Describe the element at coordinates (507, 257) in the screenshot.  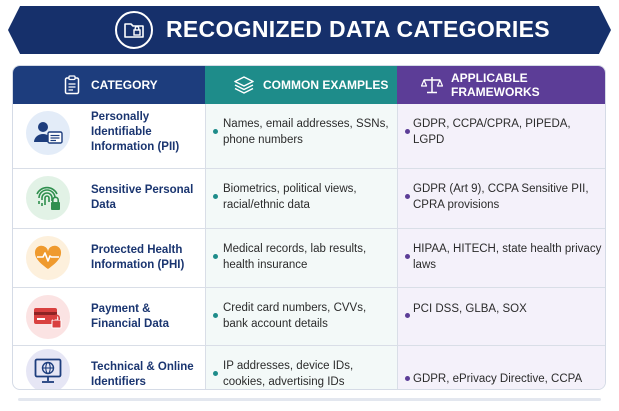
I see `frameworks-cell: HIPAA, HITECH, state health privacy laws` at that location.